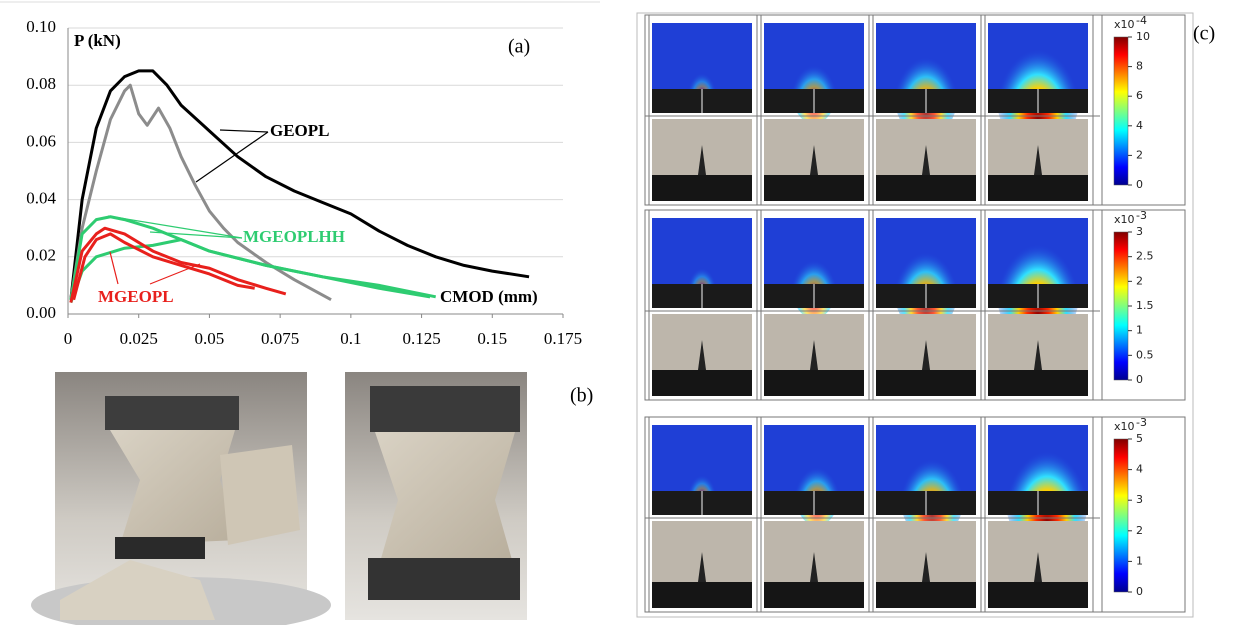 The image size is (1233, 625). I want to click on x-tick-label: 0.175, so click(563, 338).